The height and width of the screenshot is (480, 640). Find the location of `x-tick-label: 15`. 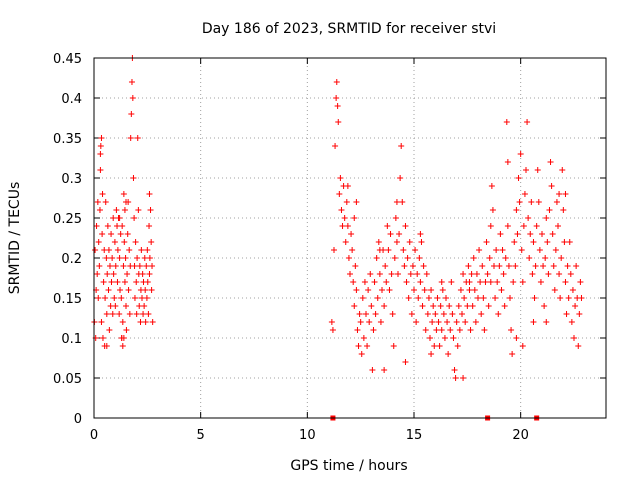

x-tick-label: 15 is located at coordinates (414, 435).